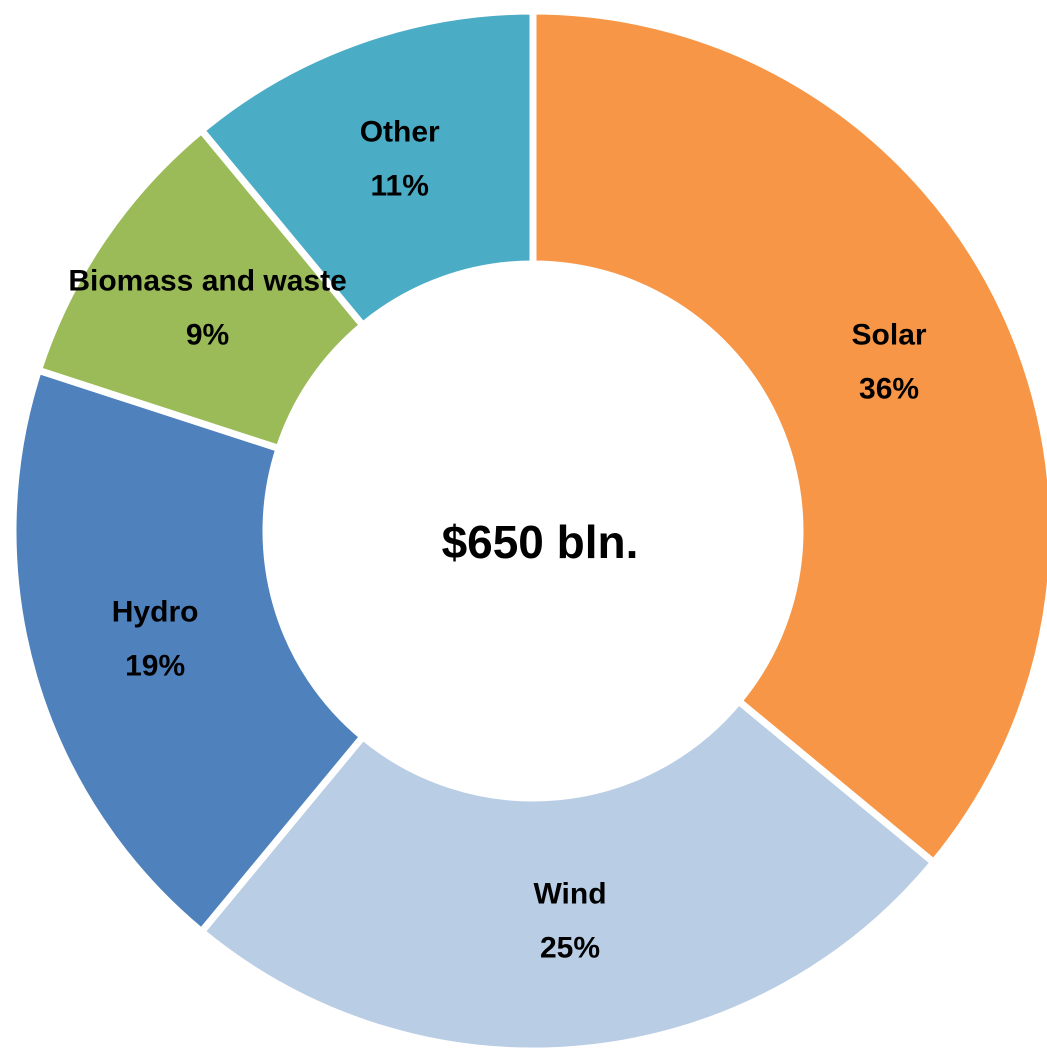 The image size is (1047, 1057). I want to click on slice, so click(366, 169).